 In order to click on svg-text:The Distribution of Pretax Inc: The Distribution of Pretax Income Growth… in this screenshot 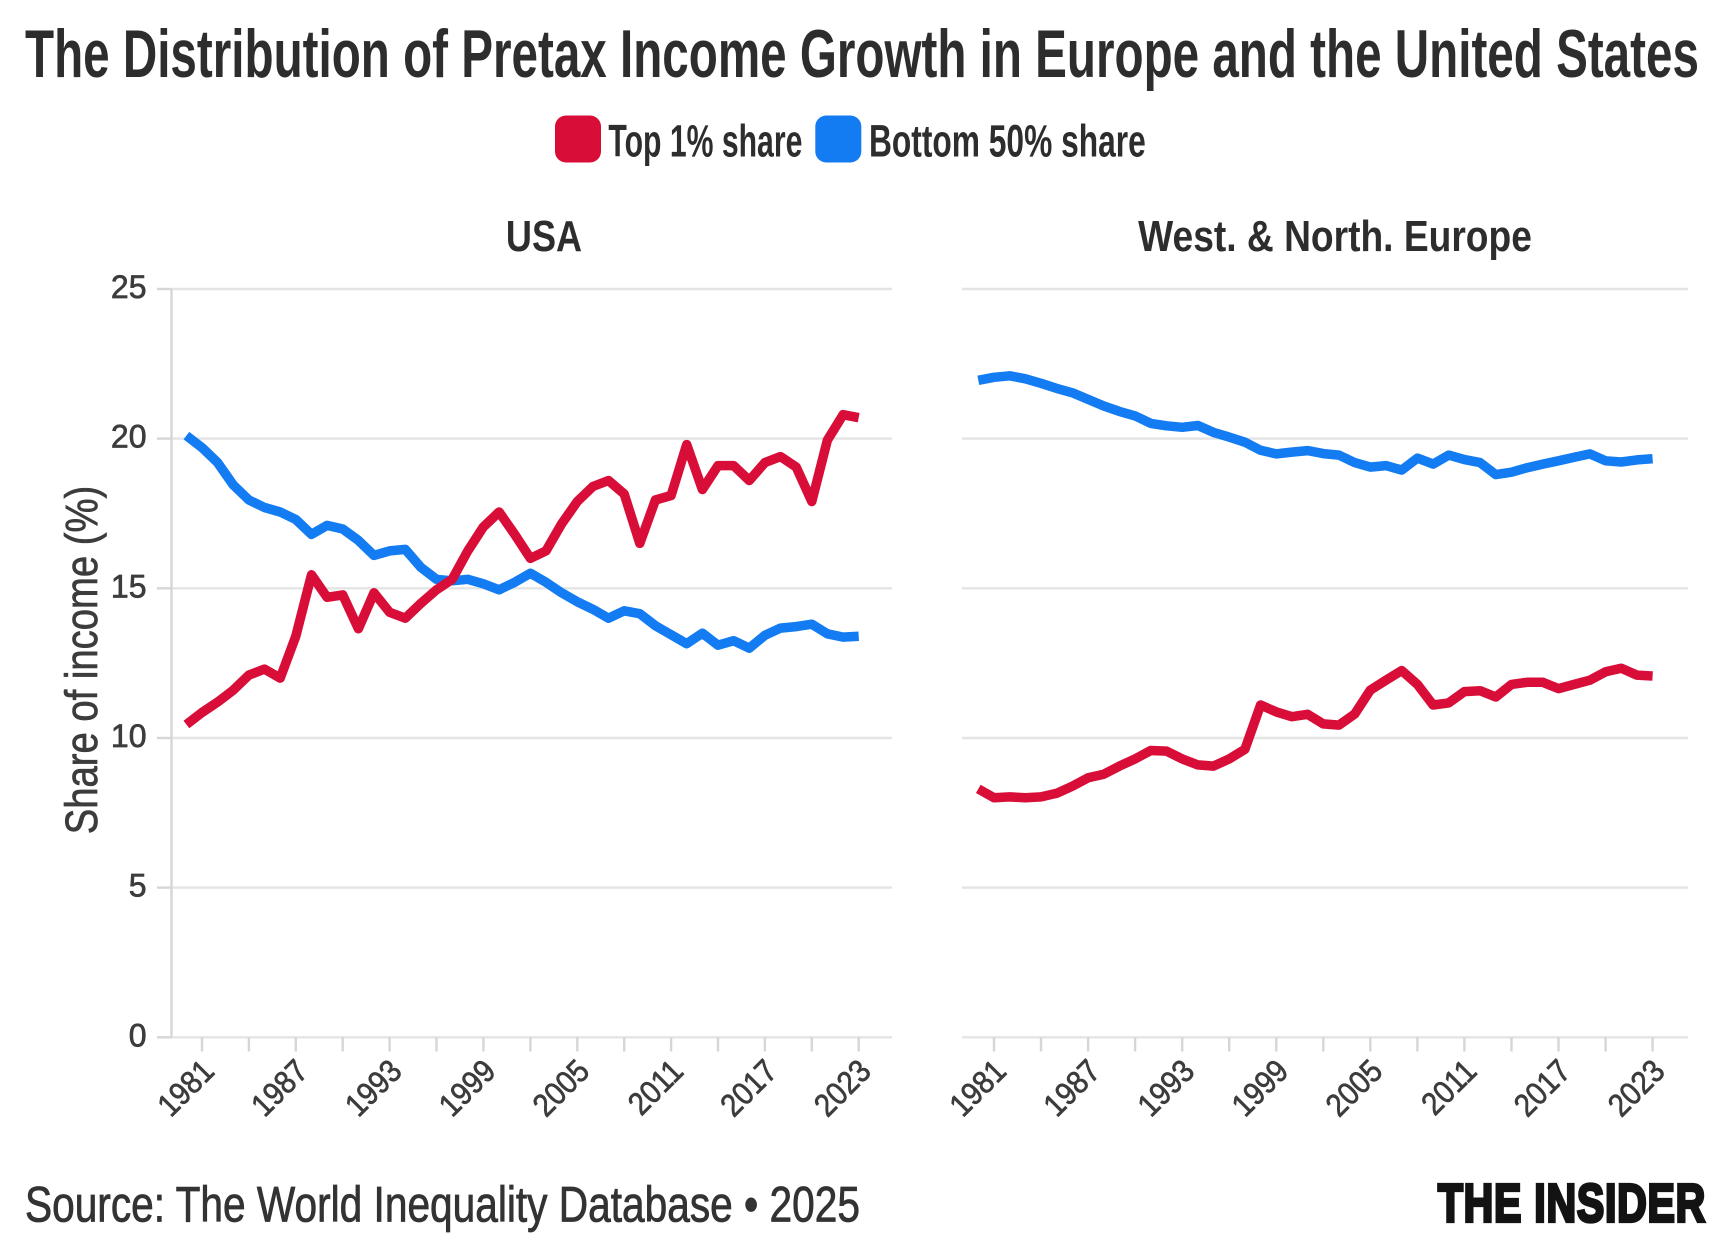, I will do `click(862, 54)`.